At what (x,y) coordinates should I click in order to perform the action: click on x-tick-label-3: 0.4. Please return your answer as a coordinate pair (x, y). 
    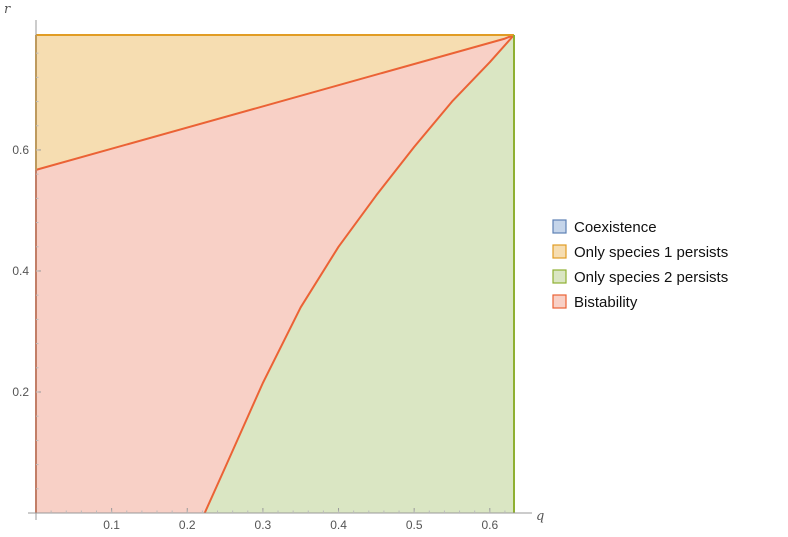
    Looking at the image, I should click on (338, 525).